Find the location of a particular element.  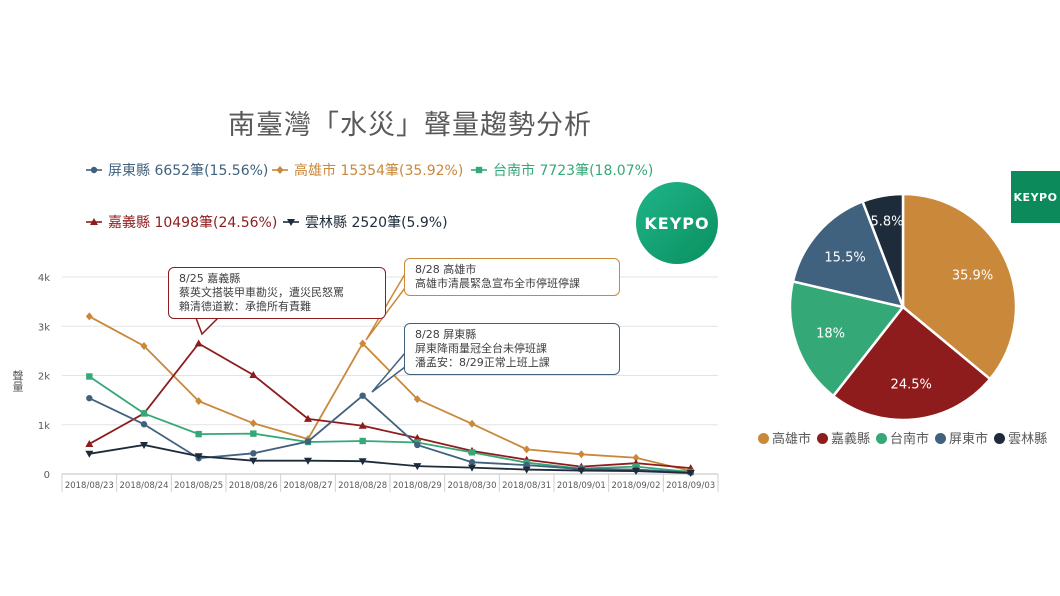

y-tick-label: 0 is located at coordinates (47, 475).